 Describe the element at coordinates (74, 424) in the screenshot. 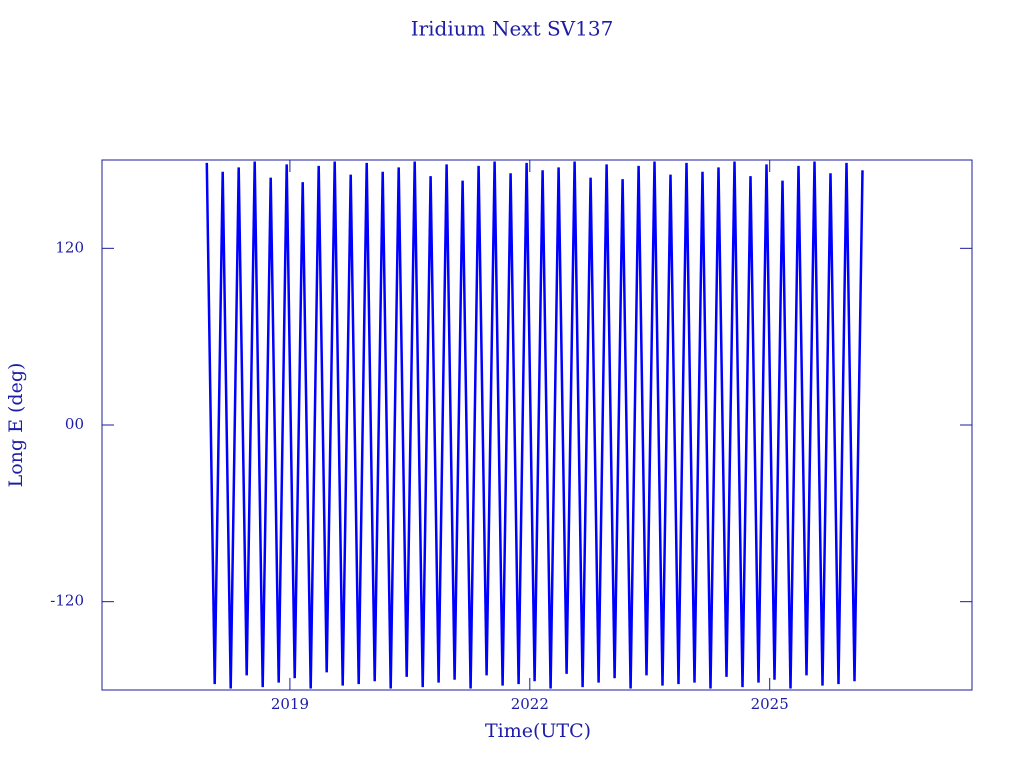

I see `y-tick-label: 00` at that location.